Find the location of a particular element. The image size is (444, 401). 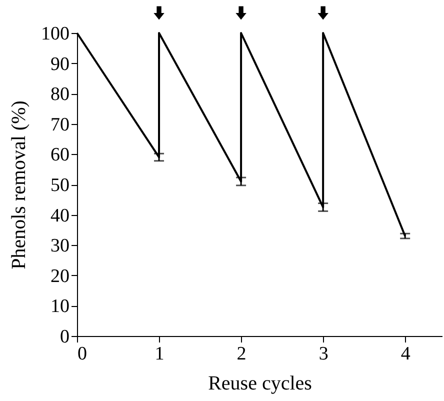

y-tick-label: 20 is located at coordinates (60, 276).